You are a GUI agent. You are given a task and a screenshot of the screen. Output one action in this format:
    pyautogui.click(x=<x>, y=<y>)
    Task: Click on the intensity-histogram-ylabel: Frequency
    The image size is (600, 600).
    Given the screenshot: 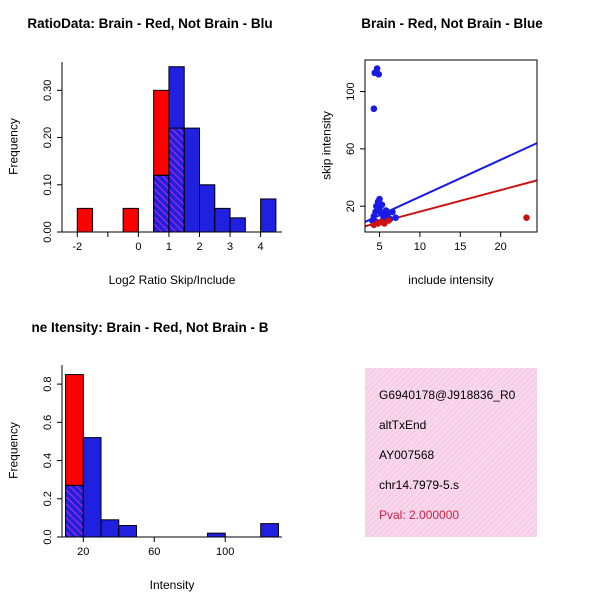 What is the action you would take?
    pyautogui.click(x=13, y=450)
    